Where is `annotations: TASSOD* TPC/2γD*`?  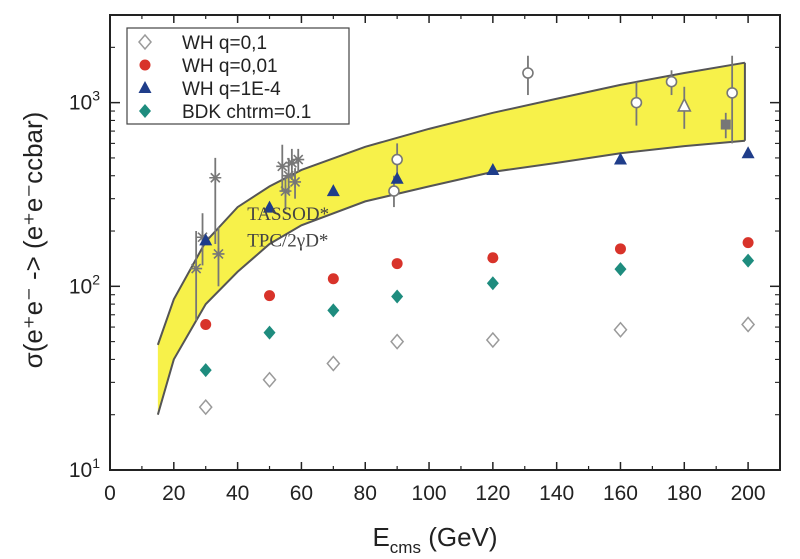 annotations: TASSOD* TPC/2γD* is located at coordinates (288, 227).